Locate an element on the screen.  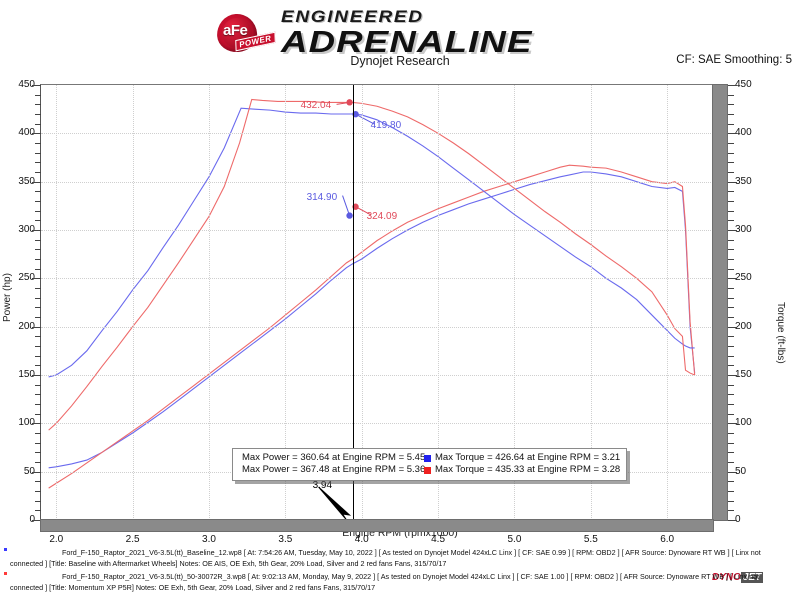
dynojet-watermark: DYNO JET is located at coordinates (738, 577).